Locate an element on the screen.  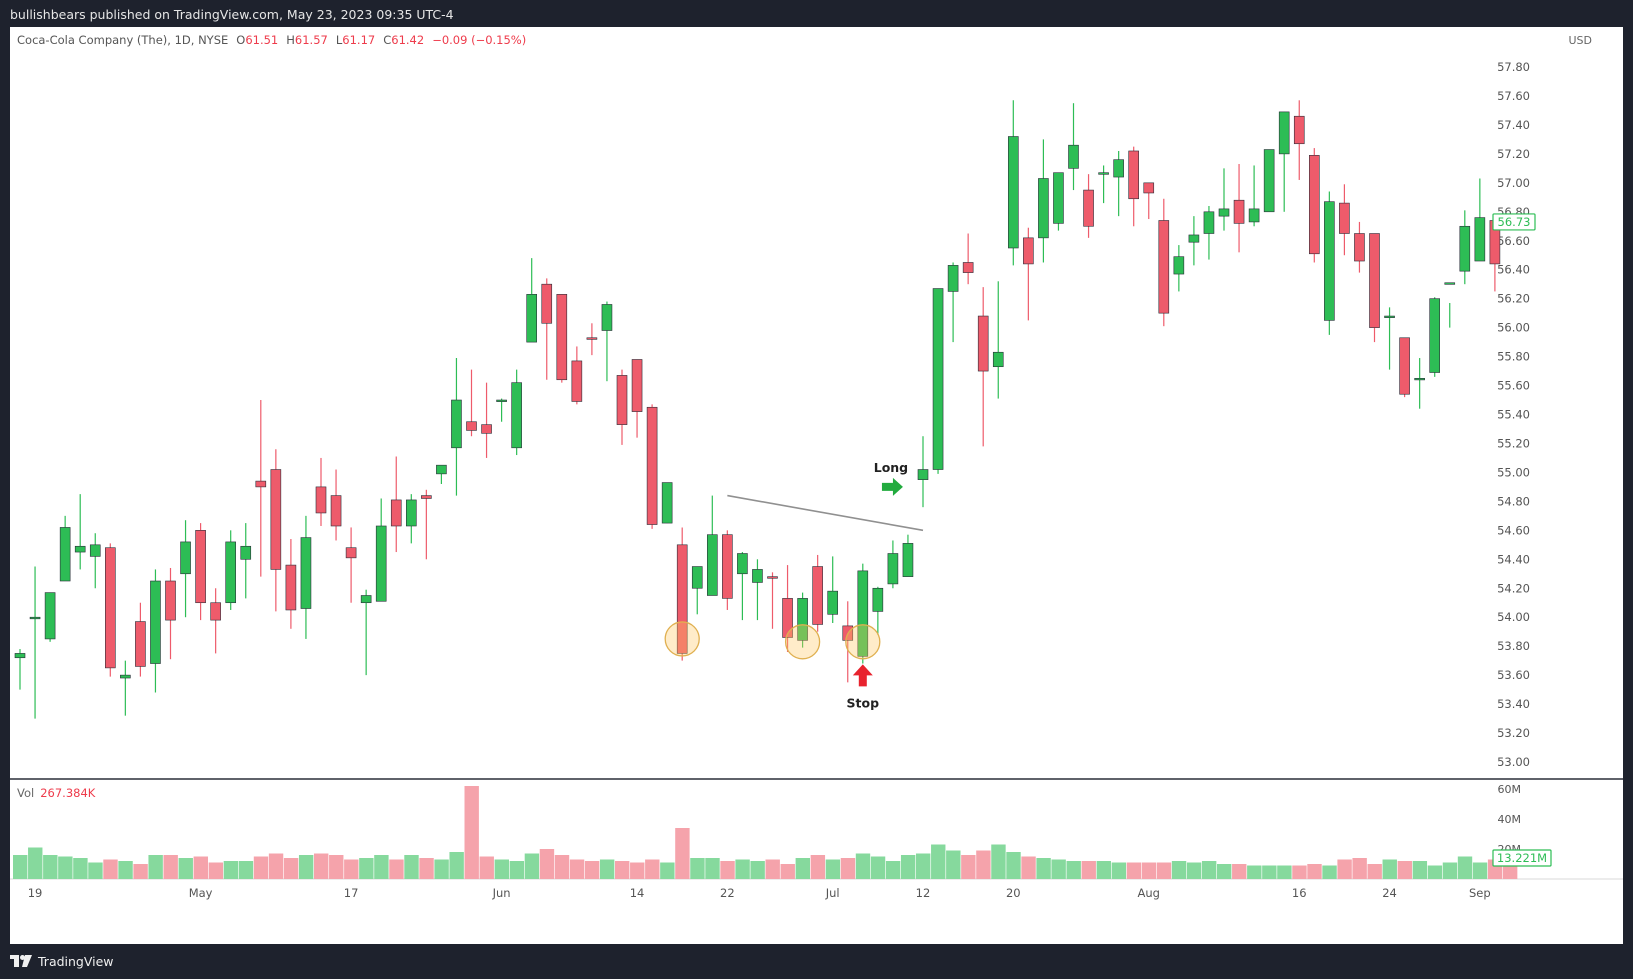
price-tick-label: 54.60 is located at coordinates (1513, 530).